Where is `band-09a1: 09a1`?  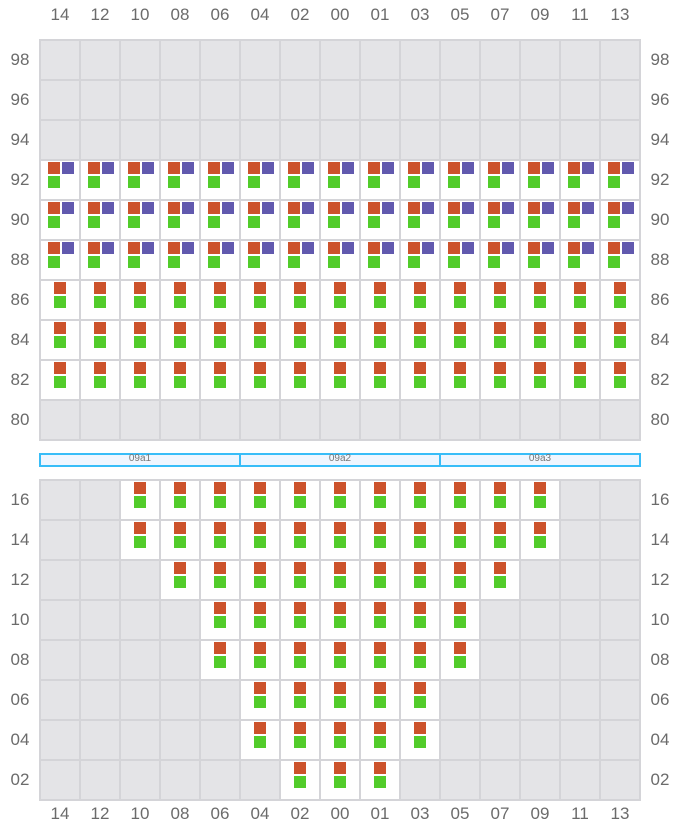
band-09a1: 09a1 is located at coordinates (140, 460).